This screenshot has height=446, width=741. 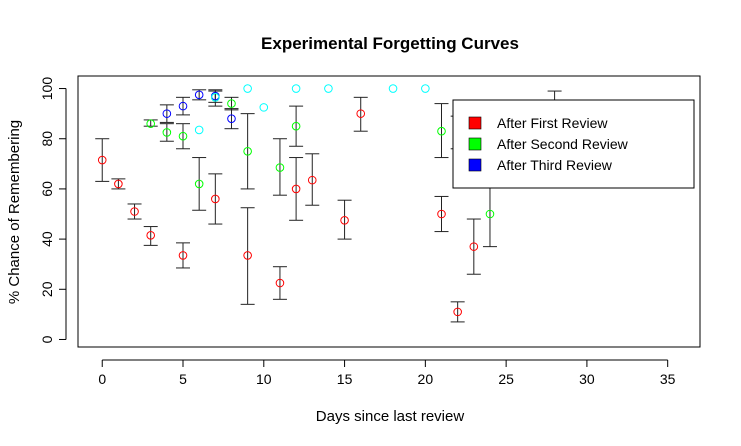 I want to click on x-tick-label: 10, so click(x=264, y=379).